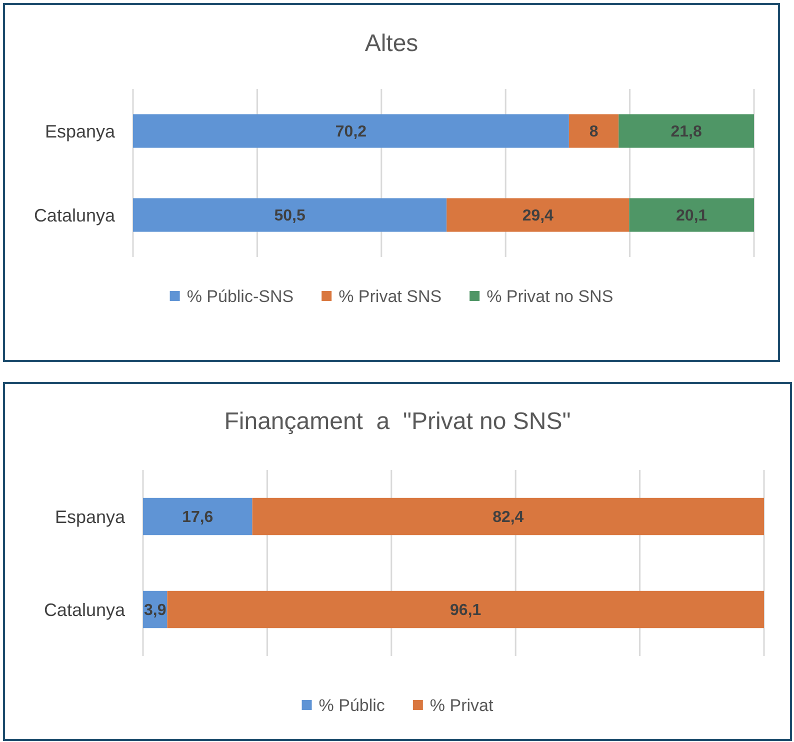 The height and width of the screenshot is (742, 794). I want to click on legend-label: % Privat, so click(462, 705).